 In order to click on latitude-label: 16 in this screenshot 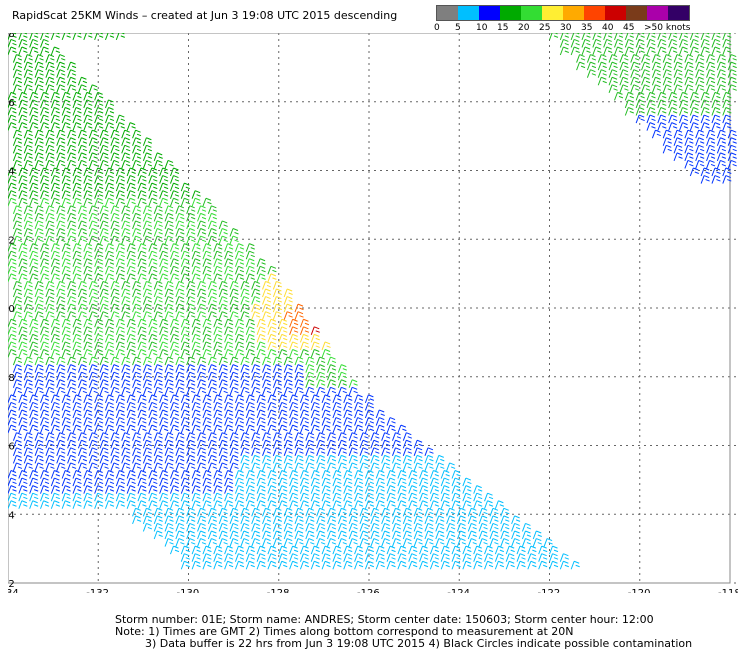, I will do `click(11, 447)`.